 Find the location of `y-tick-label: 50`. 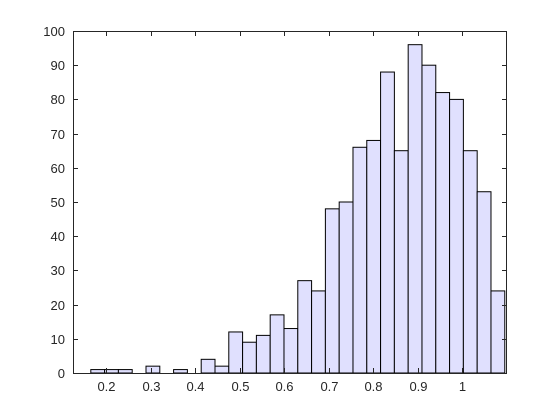

y-tick-label: 50 is located at coordinates (58, 202).